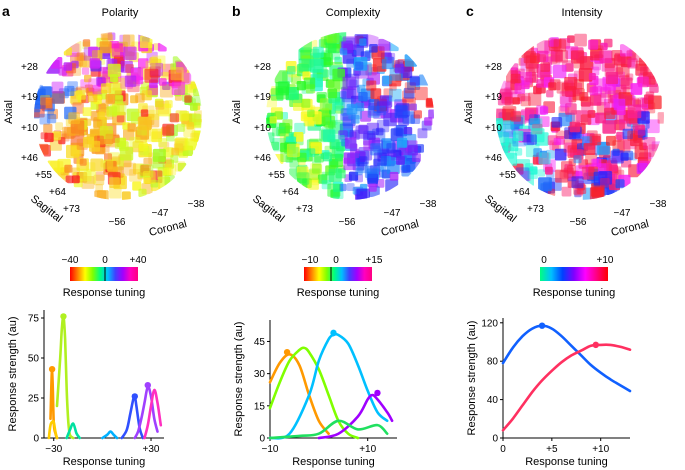 Image resolution: width=685 pixels, height=470 pixels. I want to click on sagittal-tick-a-0: +46, so click(29, 158).